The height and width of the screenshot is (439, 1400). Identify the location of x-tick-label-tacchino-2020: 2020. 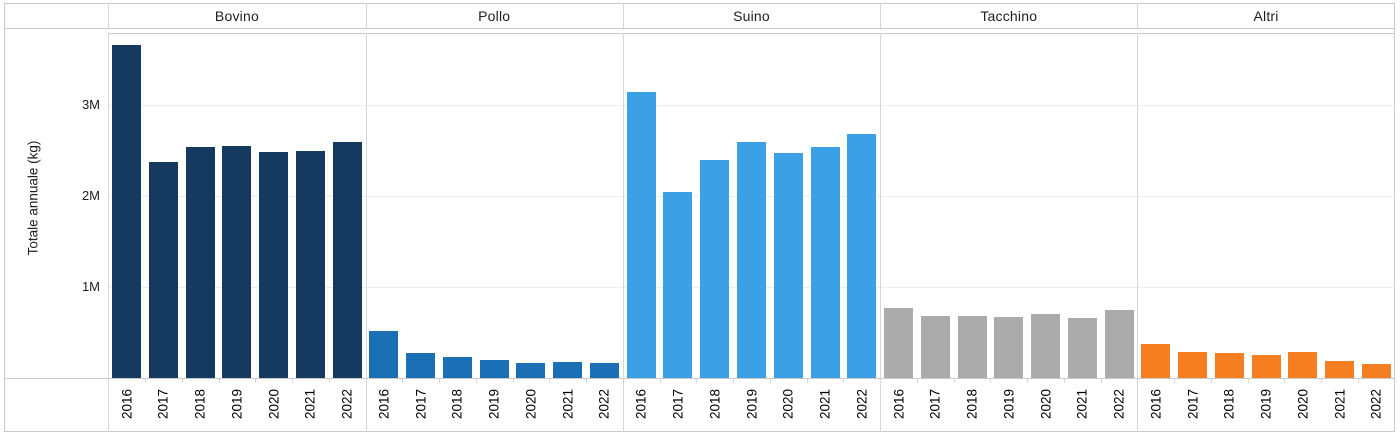
(1046, 404).